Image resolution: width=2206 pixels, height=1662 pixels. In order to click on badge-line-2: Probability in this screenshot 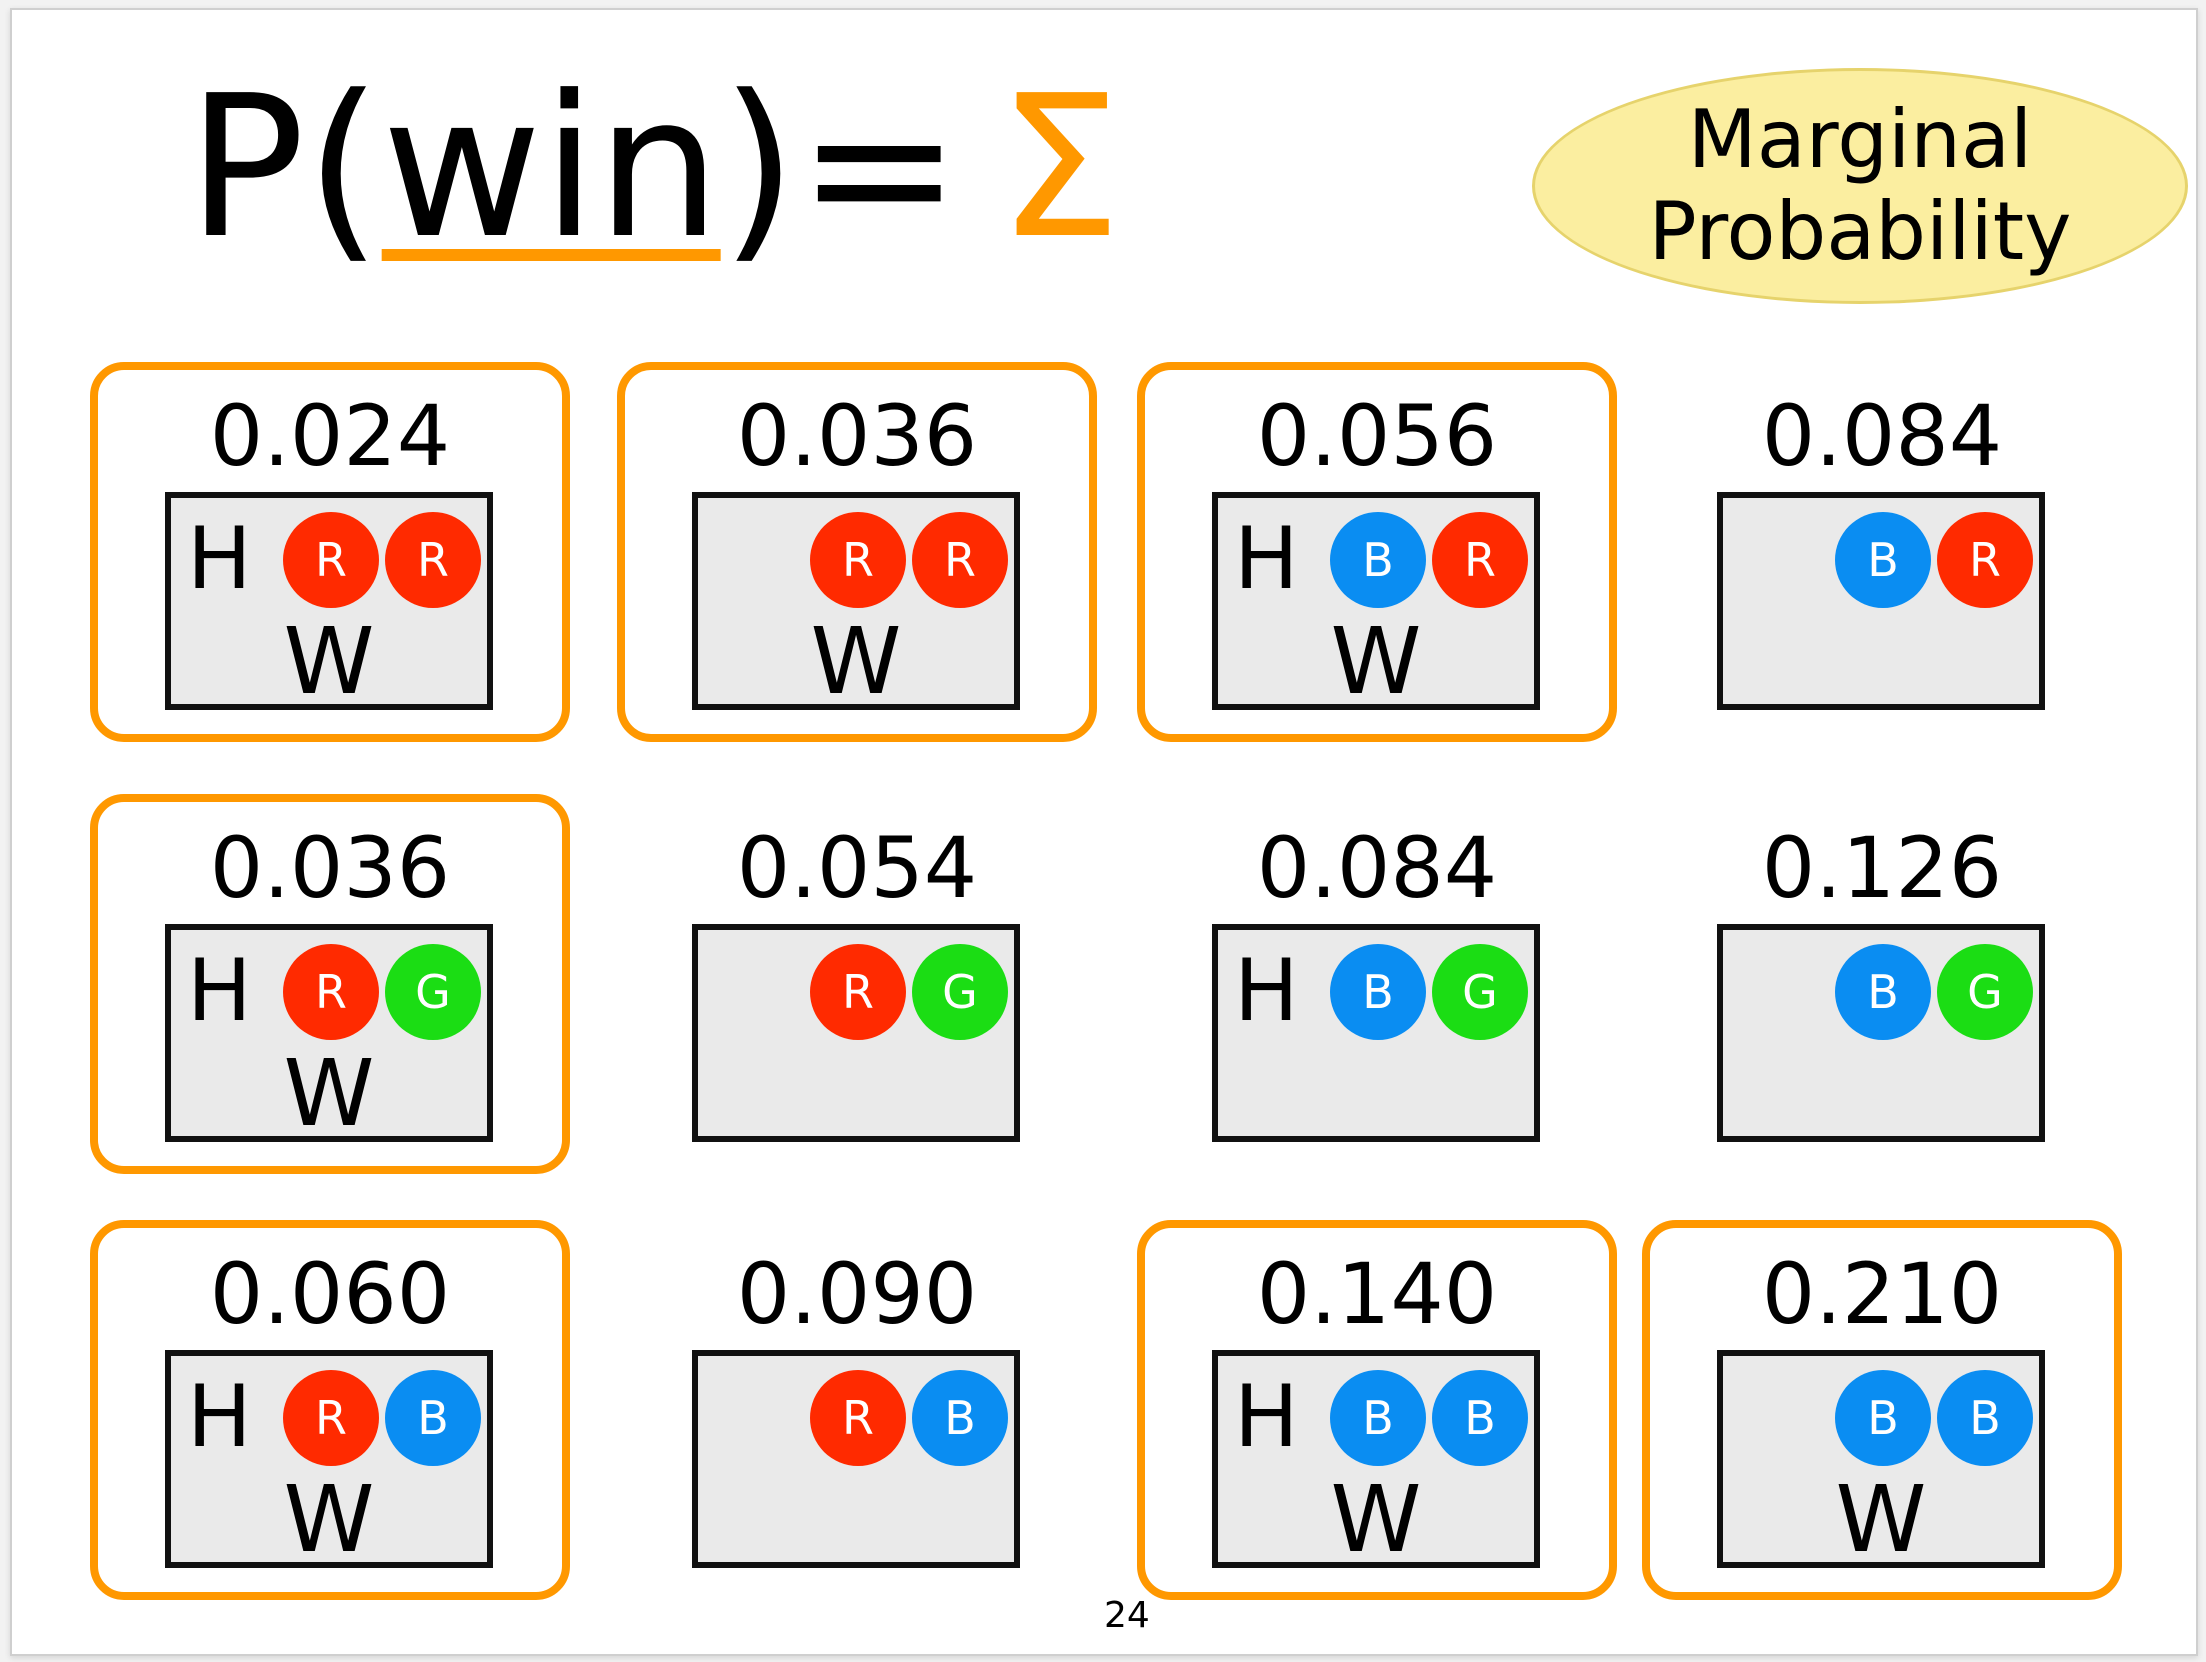, I will do `click(1860, 231)`.